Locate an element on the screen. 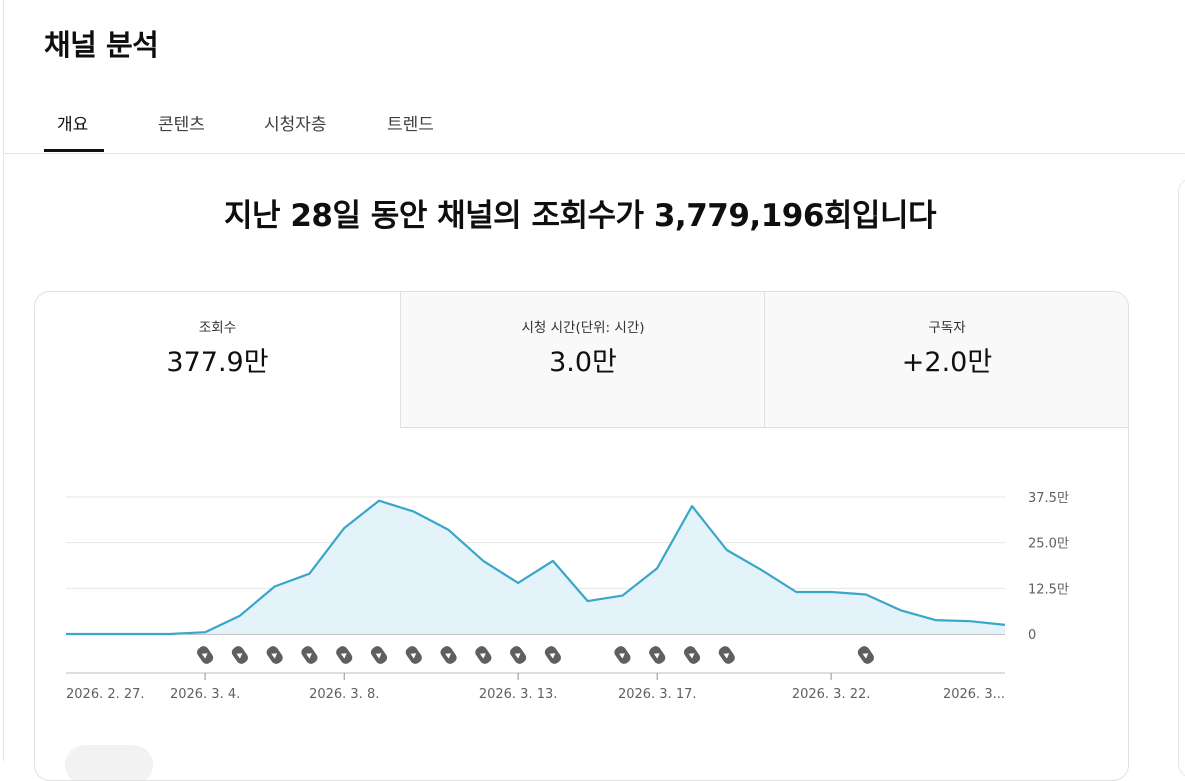 Image resolution: width=1185 pixels, height=781 pixels. metric-value: +2.0만 is located at coordinates (947, 362).